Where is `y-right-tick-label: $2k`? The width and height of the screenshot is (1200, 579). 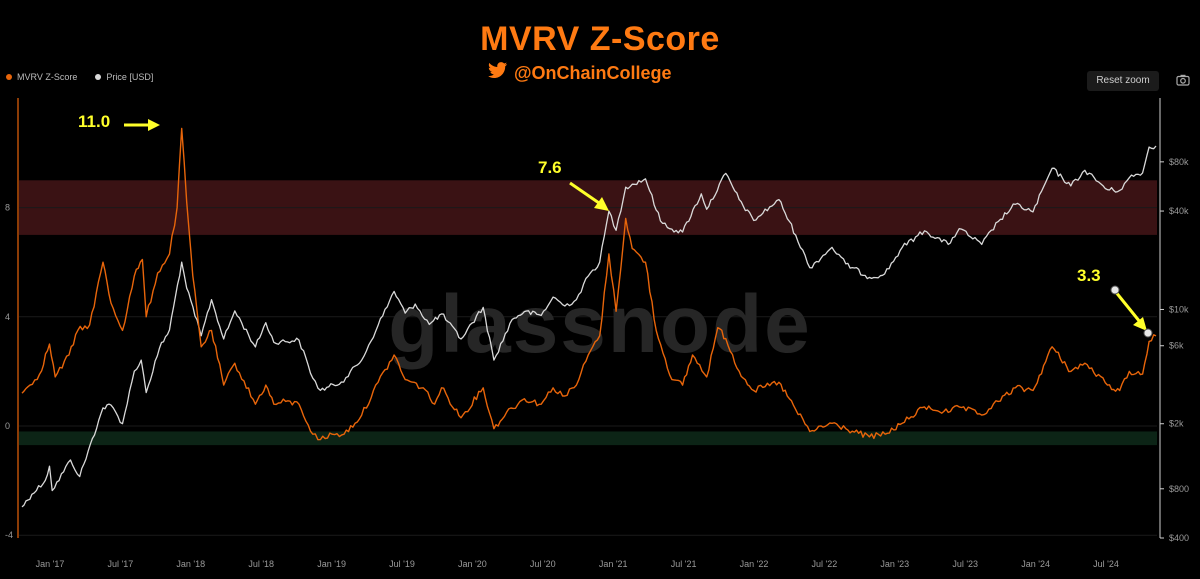 y-right-tick-label: $2k is located at coordinates (1176, 424).